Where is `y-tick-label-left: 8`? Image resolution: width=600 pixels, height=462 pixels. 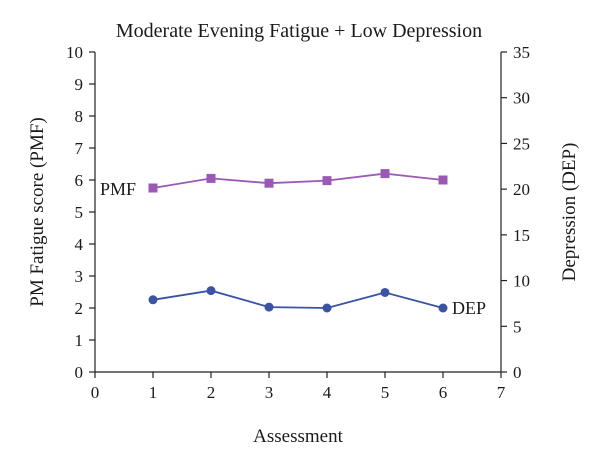 y-tick-label-left: 8 is located at coordinates (79, 116).